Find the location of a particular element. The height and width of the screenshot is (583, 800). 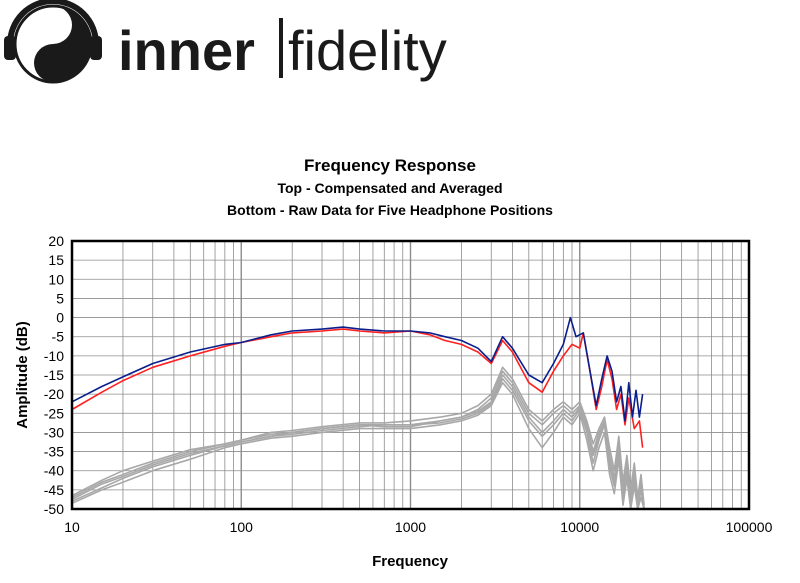

y-tick-label: -15 is located at coordinates (54, 375).